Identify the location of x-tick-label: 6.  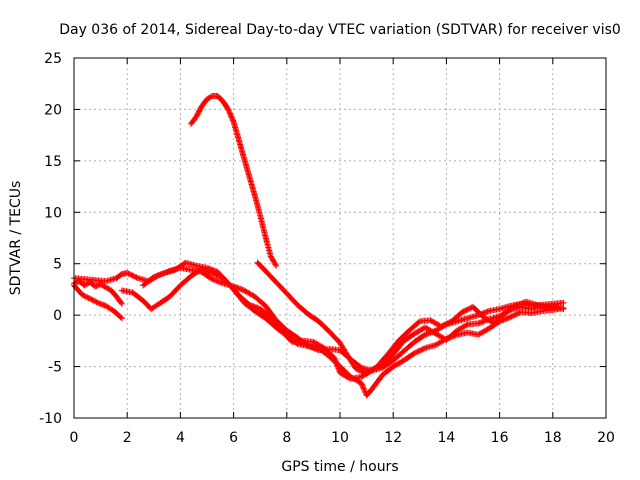
(233, 438).